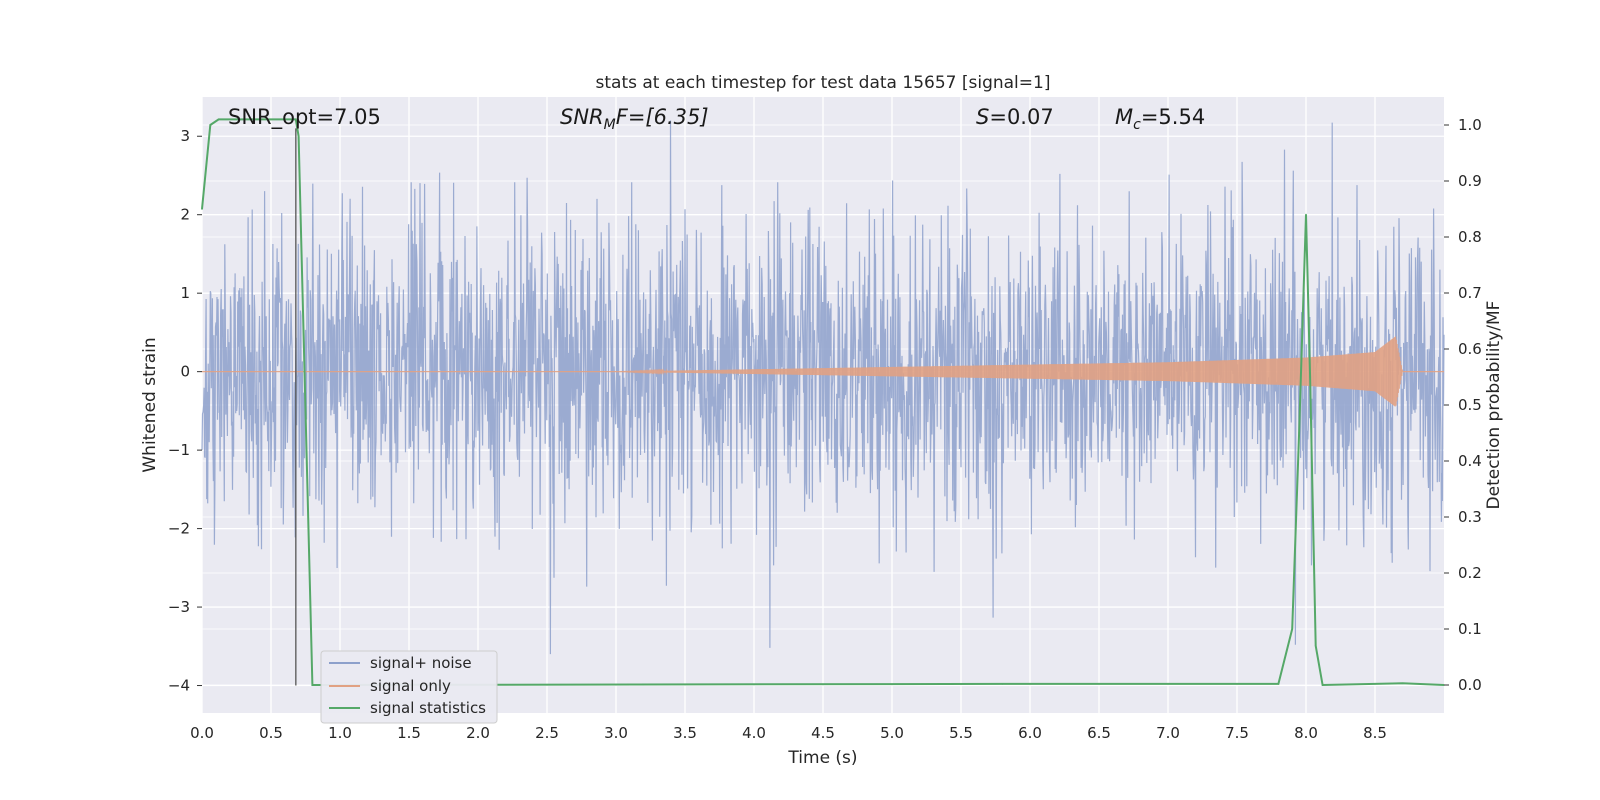 This screenshot has width=1600, height=800. Describe the element at coordinates (1470, 349) in the screenshot. I see `y2-tick-label: 0.6` at that location.